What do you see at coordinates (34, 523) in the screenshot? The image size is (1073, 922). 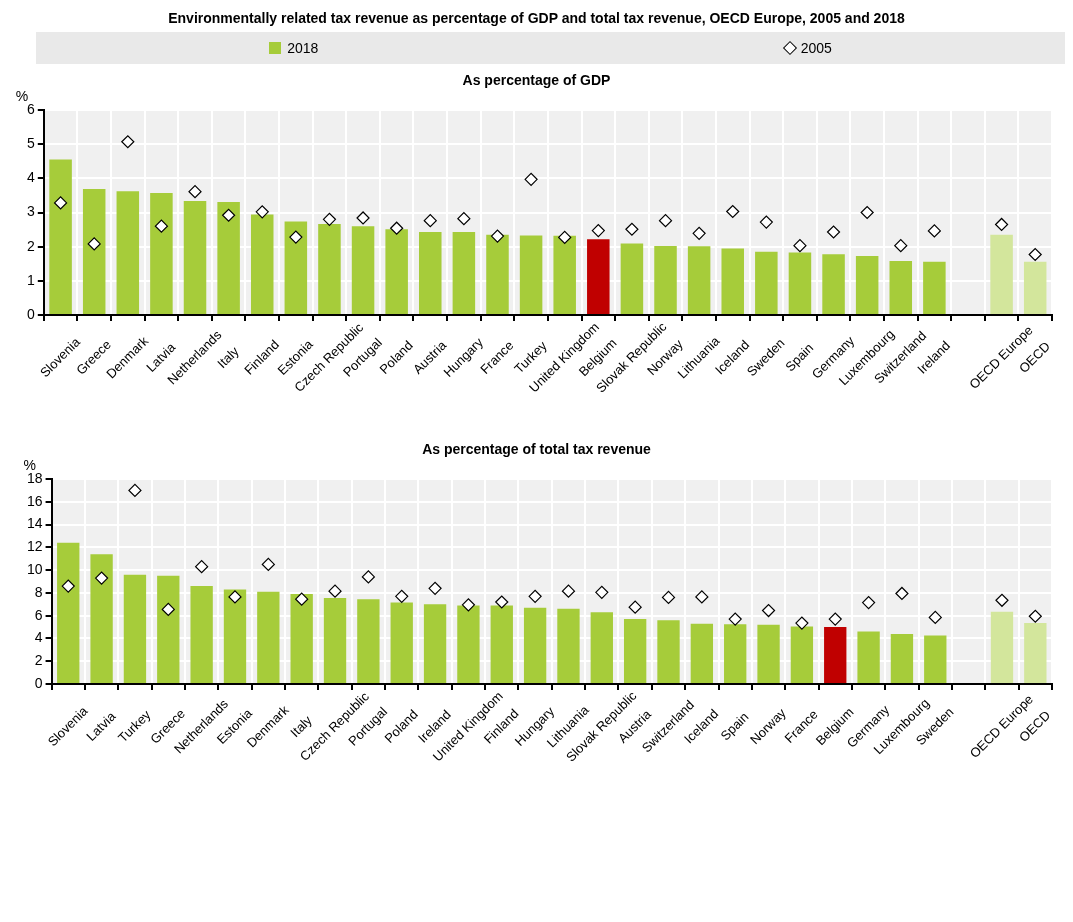 I see `y-tick-label: 14` at bounding box center [34, 523].